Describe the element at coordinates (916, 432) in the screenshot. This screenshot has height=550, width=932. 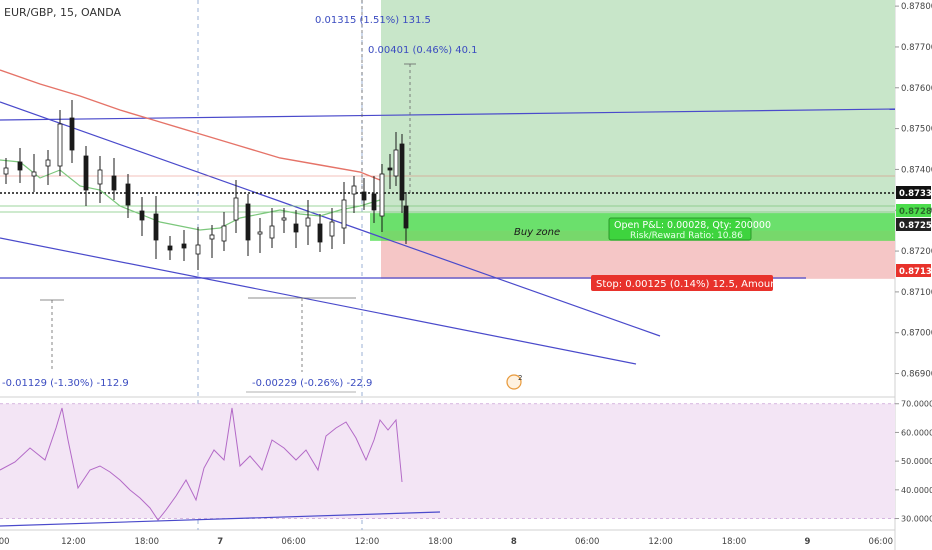
I see `rsi-tick-label-1: 60.0000` at that location.